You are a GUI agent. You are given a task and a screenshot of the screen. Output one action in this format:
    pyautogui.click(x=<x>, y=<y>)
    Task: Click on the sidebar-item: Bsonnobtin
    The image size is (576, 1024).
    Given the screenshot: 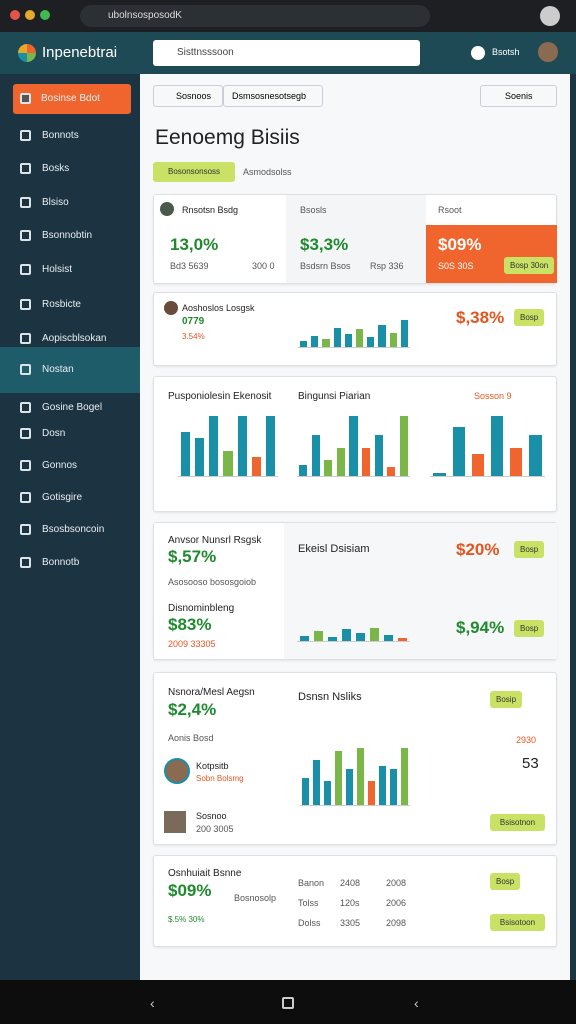 What is the action you would take?
    pyautogui.click(x=67, y=235)
    